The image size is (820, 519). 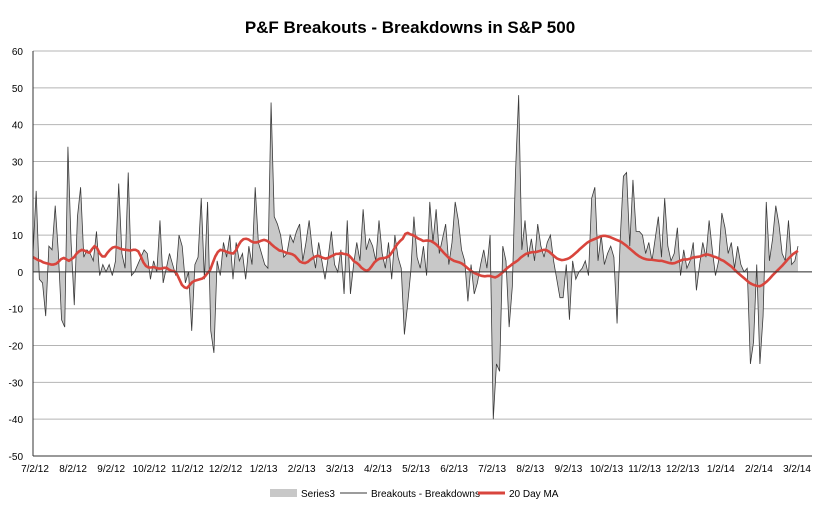 I want to click on x-tick-label: 11/2/13, so click(x=644, y=469).